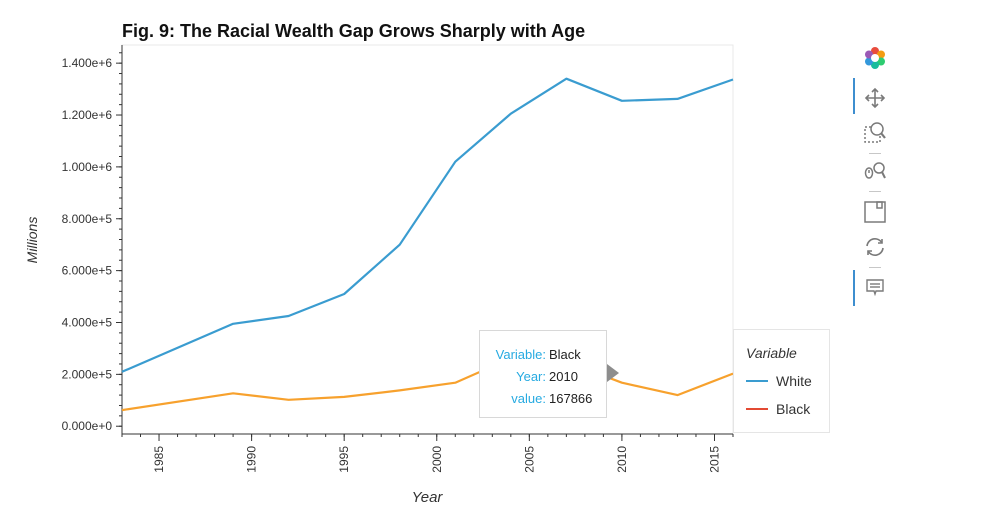 The height and width of the screenshot is (523, 995). I want to click on hover-active-indicator, so click(854, 288).